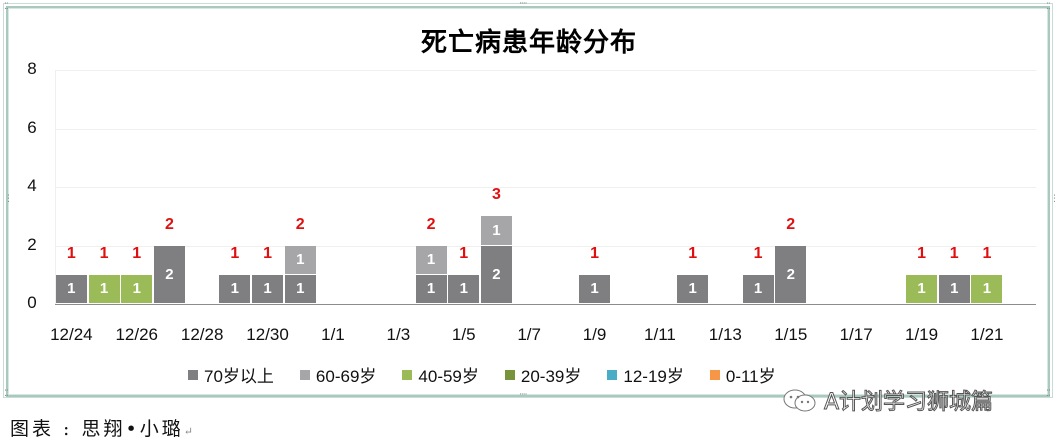 This screenshot has width=1058, height=444. What do you see at coordinates (55, 187) in the screenshot?
I see `plot-left-border` at bounding box center [55, 187].